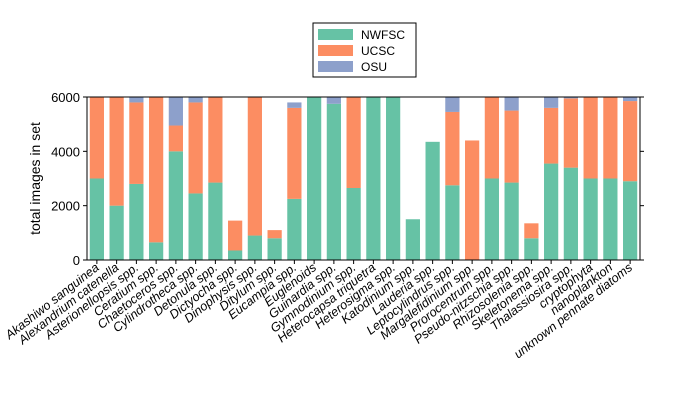 The height and width of the screenshot is (400, 700). Describe the element at coordinates (335, 66) in the screenshot. I see `legend-swatch-osu` at that location.